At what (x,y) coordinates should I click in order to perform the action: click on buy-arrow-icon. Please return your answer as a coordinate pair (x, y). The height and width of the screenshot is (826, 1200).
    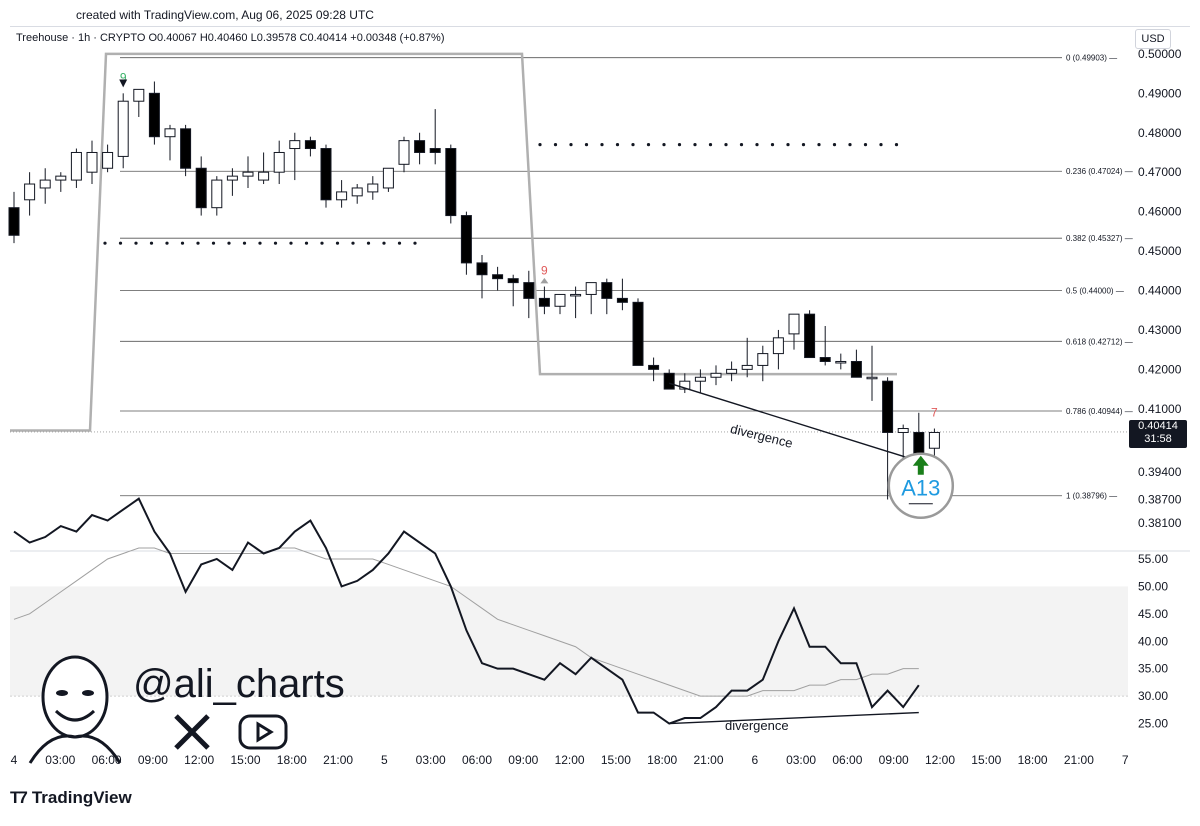
    Looking at the image, I should click on (920, 465).